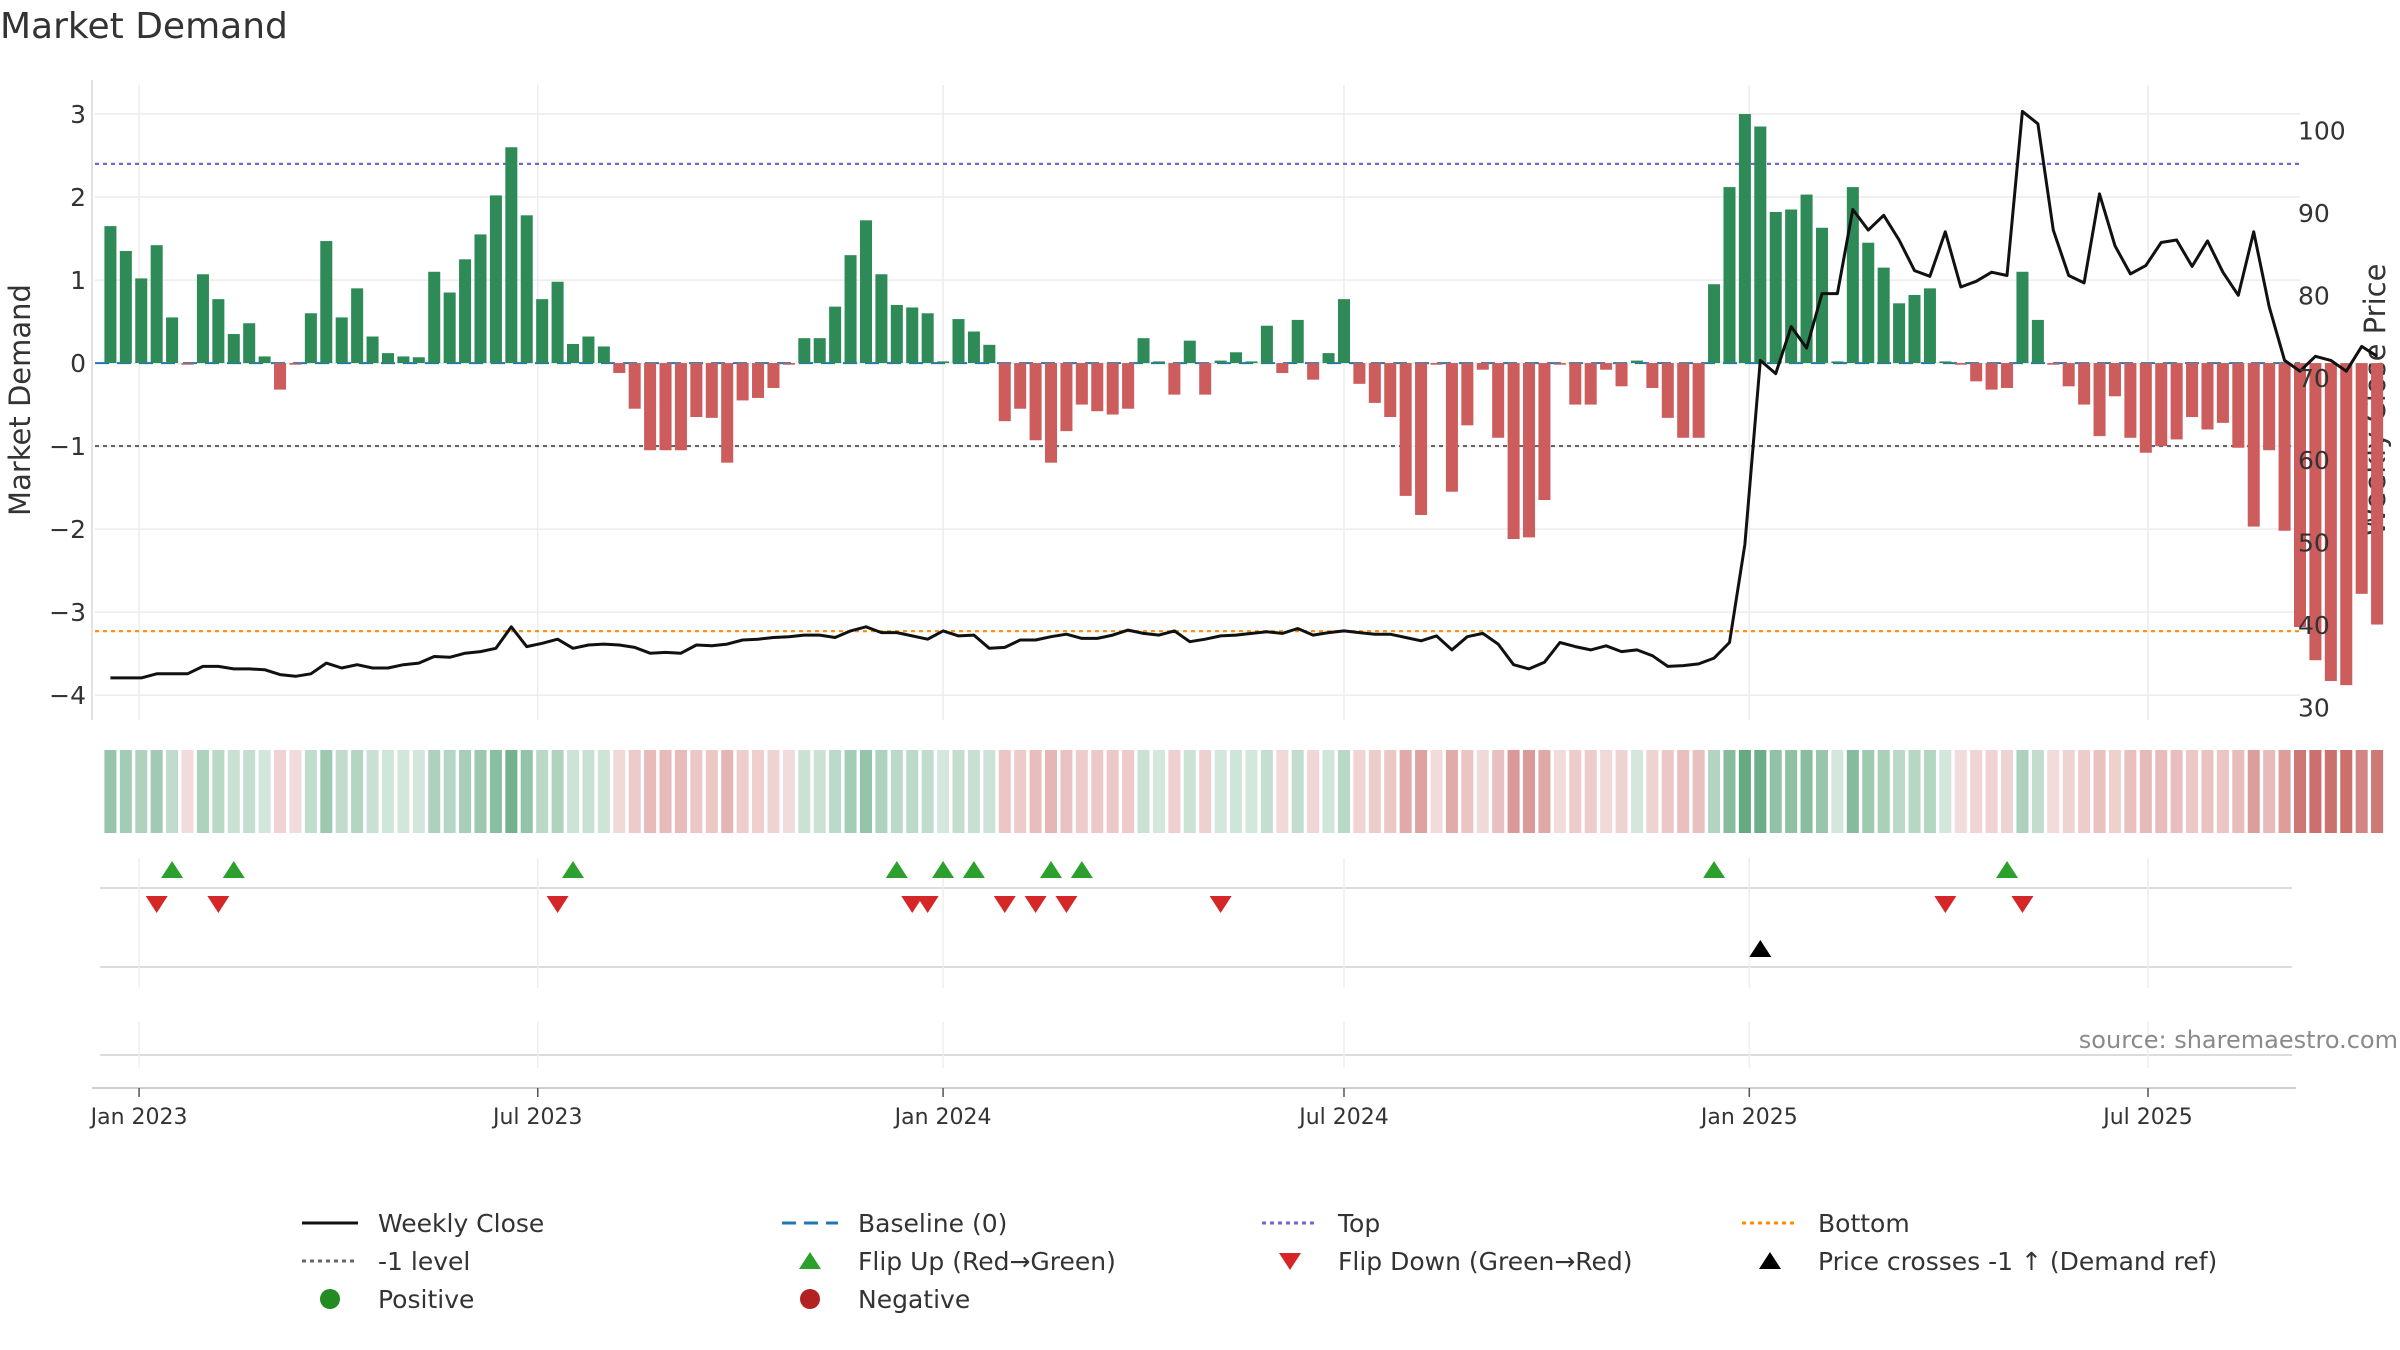  I want to click on y2-tick-label: 40, so click(2314, 625).